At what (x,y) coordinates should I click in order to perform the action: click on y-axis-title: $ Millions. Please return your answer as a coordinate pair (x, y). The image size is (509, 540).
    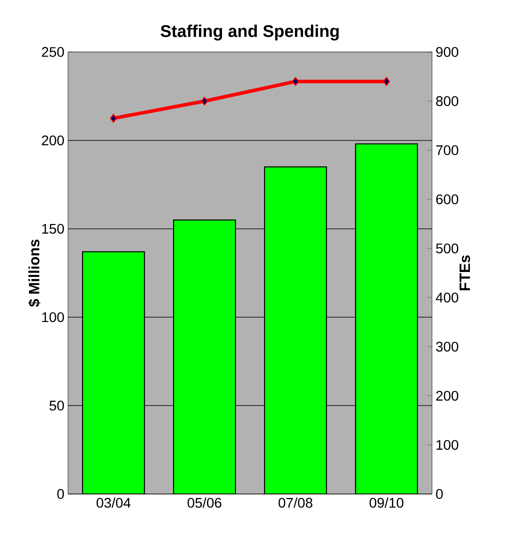
    Looking at the image, I should click on (34, 273).